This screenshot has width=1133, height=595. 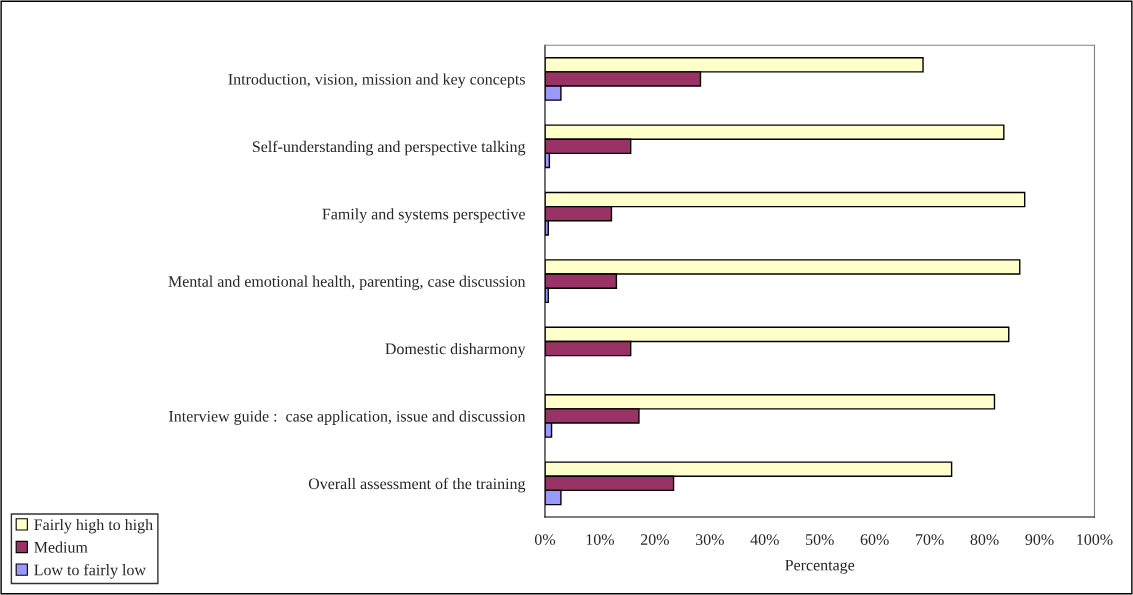 What do you see at coordinates (600, 540) in the screenshot?
I see `x-tick-label: 10%` at bounding box center [600, 540].